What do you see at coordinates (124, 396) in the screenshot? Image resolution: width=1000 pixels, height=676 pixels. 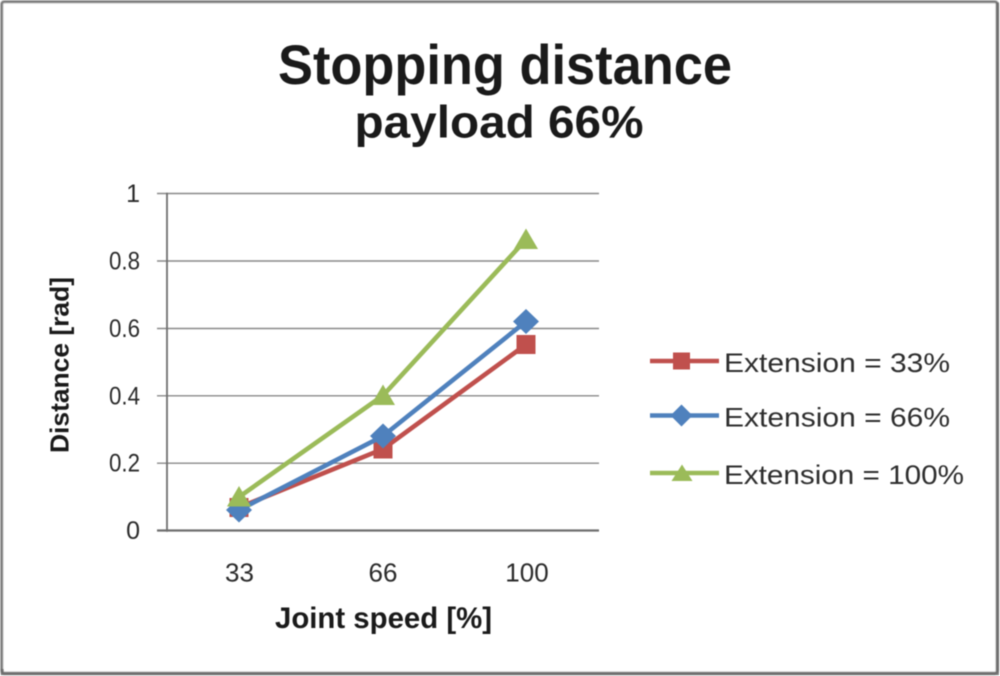 I see `svg-text: 0.4` at bounding box center [124, 396].